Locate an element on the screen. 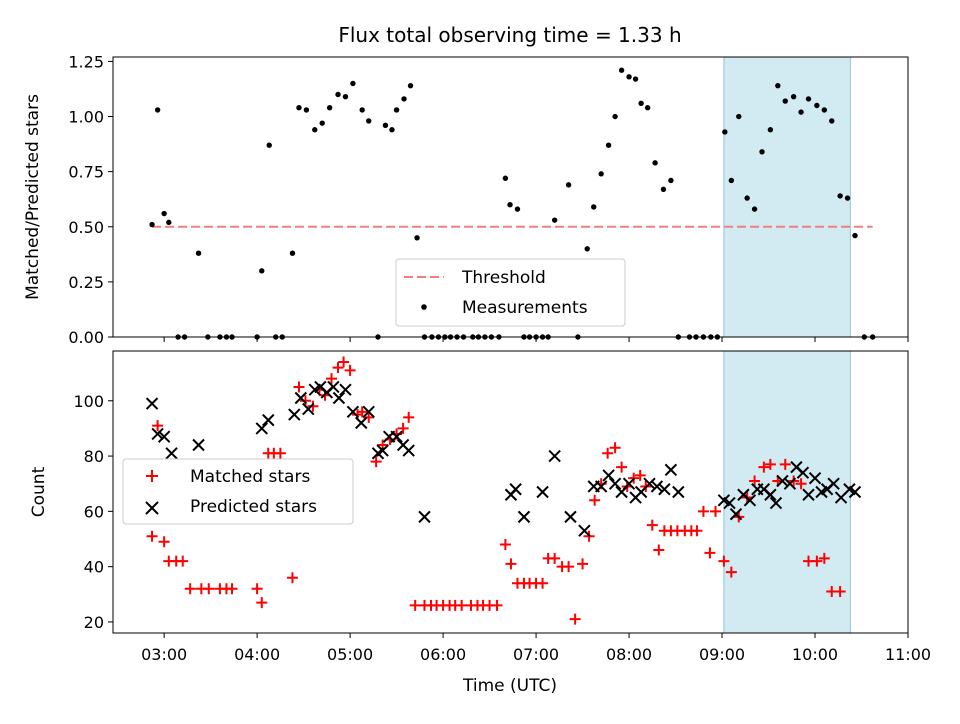 The height and width of the screenshot is (724, 960). x-tick-label: 11:00 is located at coordinates (908, 654).